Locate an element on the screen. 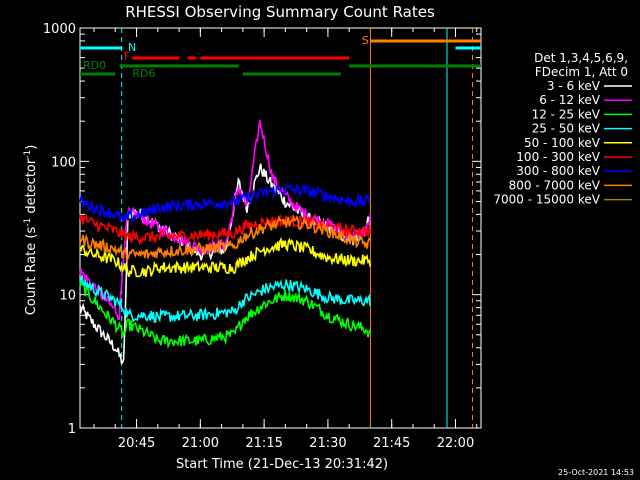 Image resolution: width=640 pixels, height=480 pixels. flag-label-rd6: RD6 is located at coordinates (143, 73).